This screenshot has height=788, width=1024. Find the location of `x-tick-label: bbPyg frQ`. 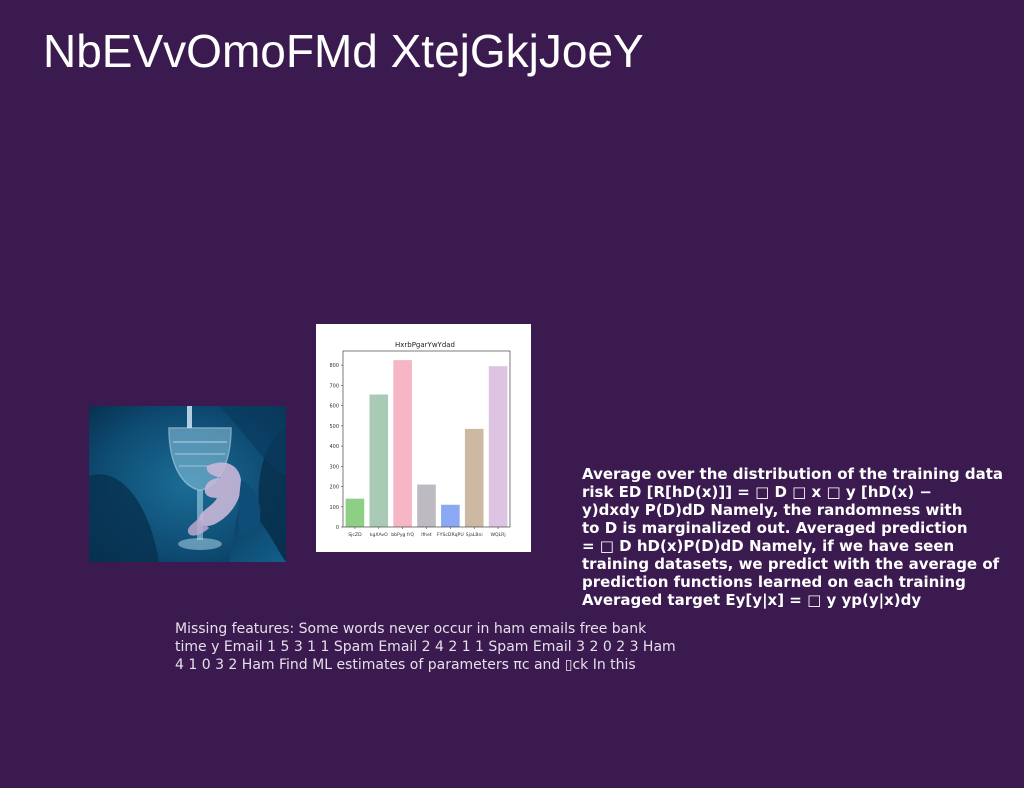

x-tick-label: bbPyg frQ is located at coordinates (402, 535).